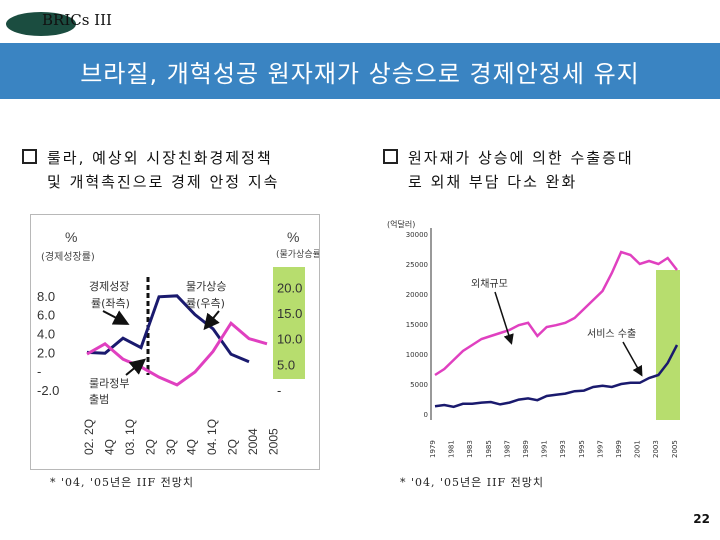  Describe the element at coordinates (401, 224) in the screenshot. I see `right-chart-unit: (억달러)` at that location.